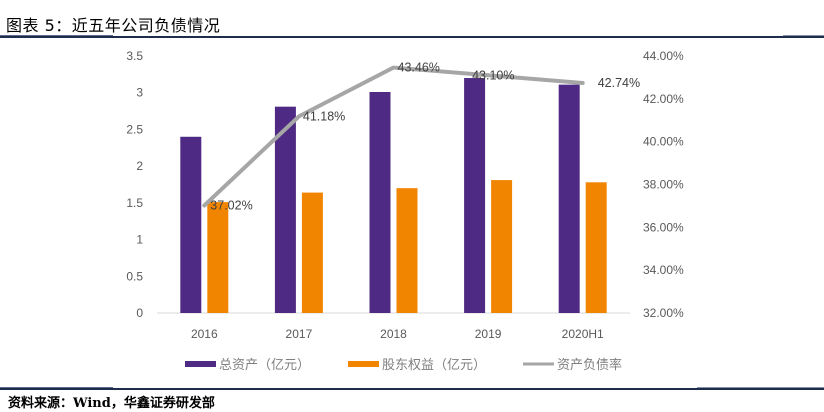 The height and width of the screenshot is (412, 824). What do you see at coordinates (663, 313) in the screenshot?
I see `right-axis-tick-label: 32.00%` at bounding box center [663, 313].